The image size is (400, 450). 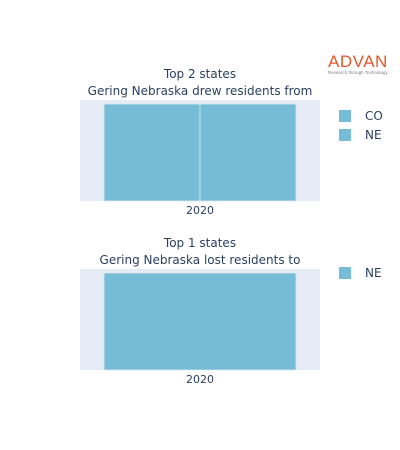 What do you see at coordinates (358, 61) in the screenshot?
I see `logo-wordmark: ADVAN` at bounding box center [358, 61].